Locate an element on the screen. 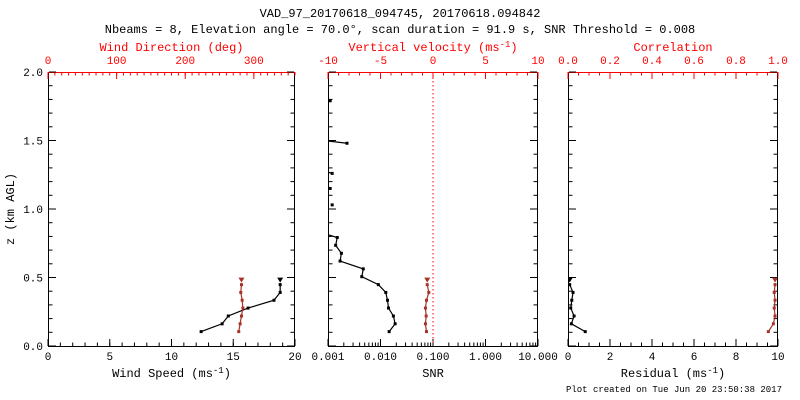 This screenshot has width=800, height=400. svg-text: Wind Direction (deg) is located at coordinates (171, 48).